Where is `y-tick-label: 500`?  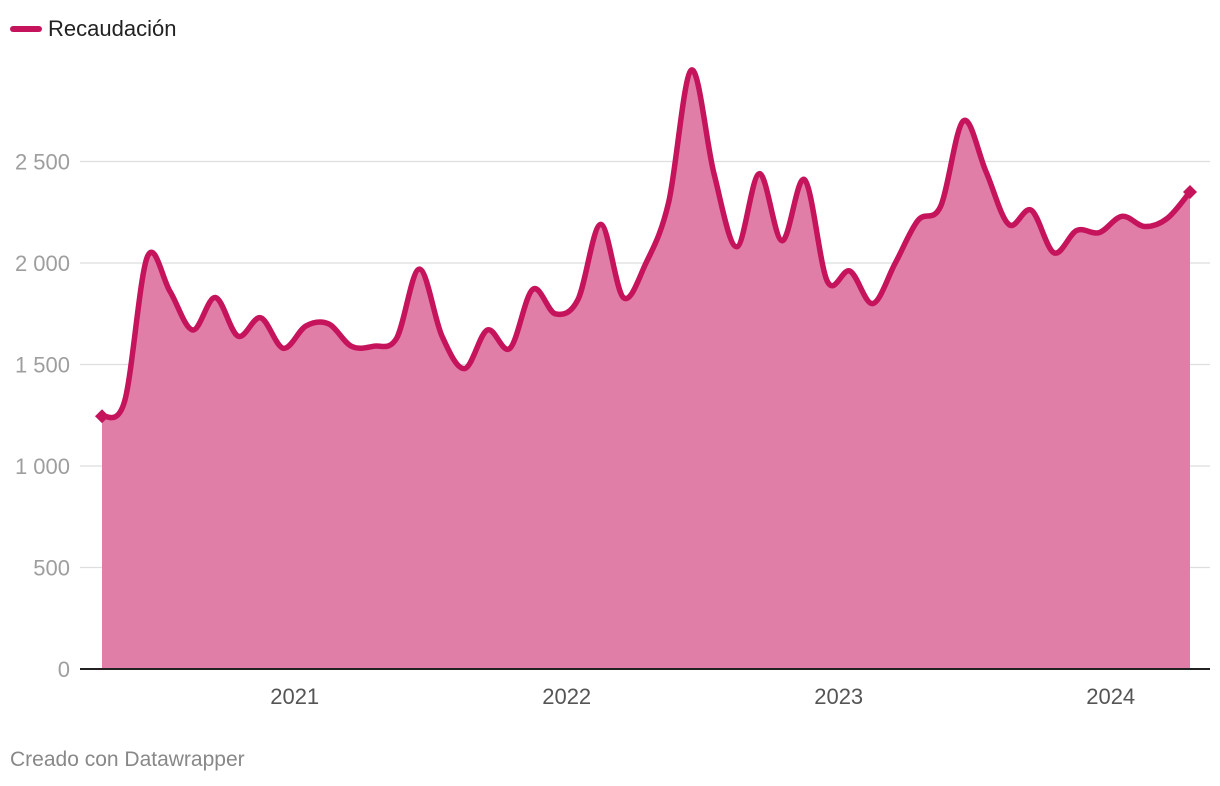 y-tick-label: 500 is located at coordinates (51, 568).